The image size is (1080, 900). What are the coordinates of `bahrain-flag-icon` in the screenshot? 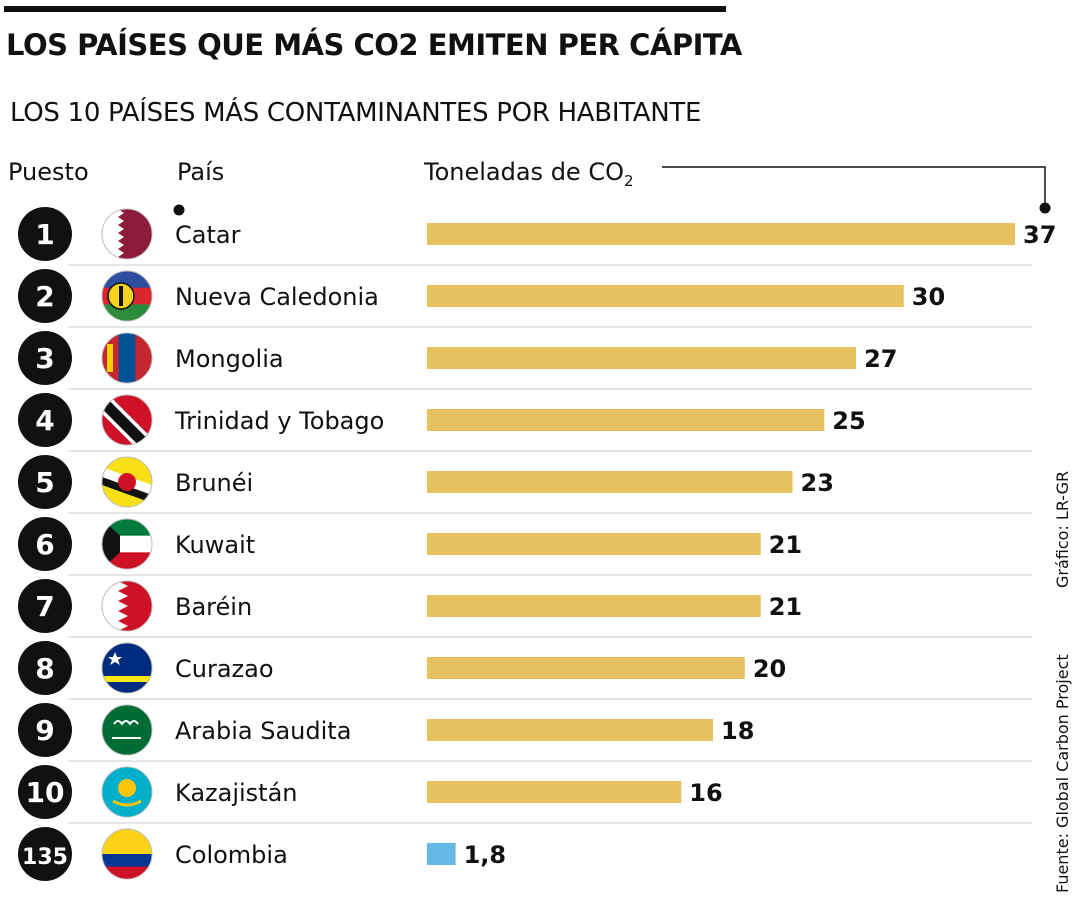 It's located at (127, 606).